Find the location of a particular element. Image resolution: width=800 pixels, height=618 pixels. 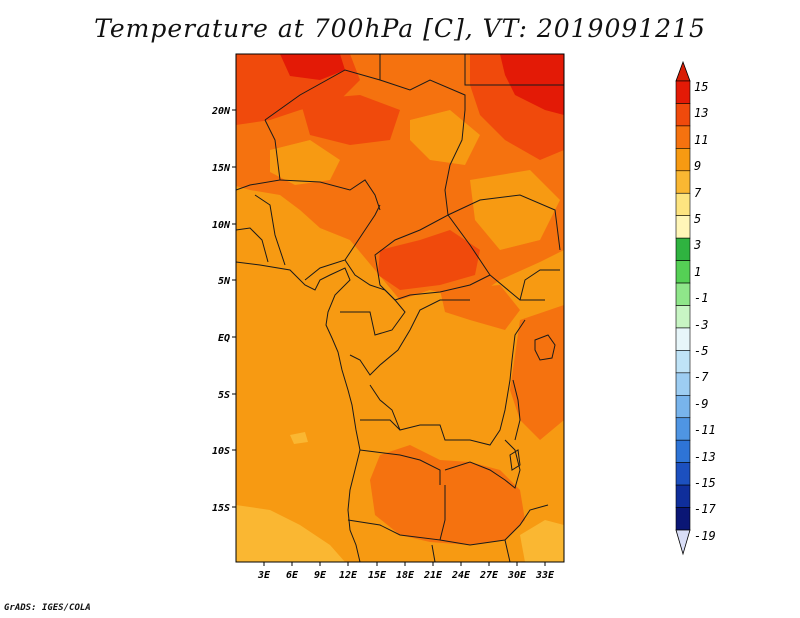

colorbar-label: -11 is located at coordinates (705, 430).